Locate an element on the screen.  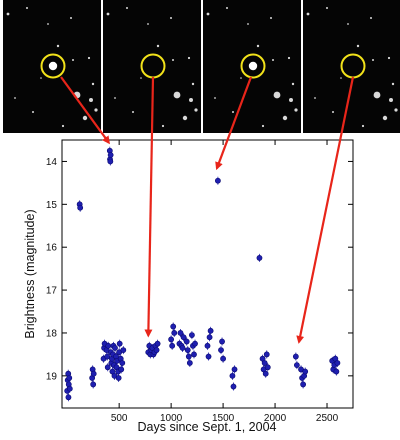
y-axis-label: Brightness (magnitude) is located at coordinates (30, 273).